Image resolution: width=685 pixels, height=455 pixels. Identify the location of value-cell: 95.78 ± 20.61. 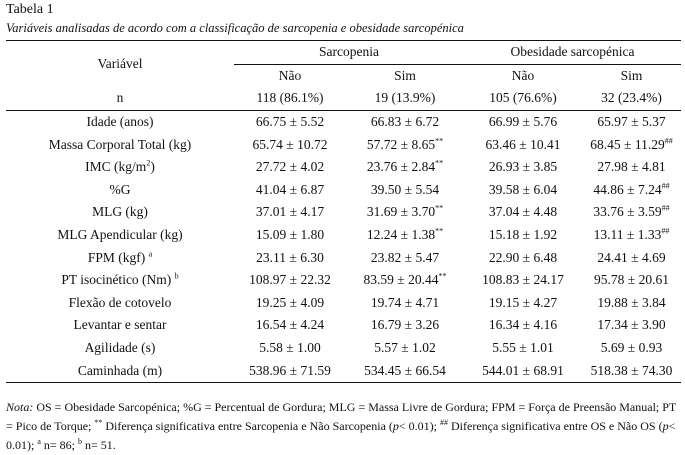
(631, 280).